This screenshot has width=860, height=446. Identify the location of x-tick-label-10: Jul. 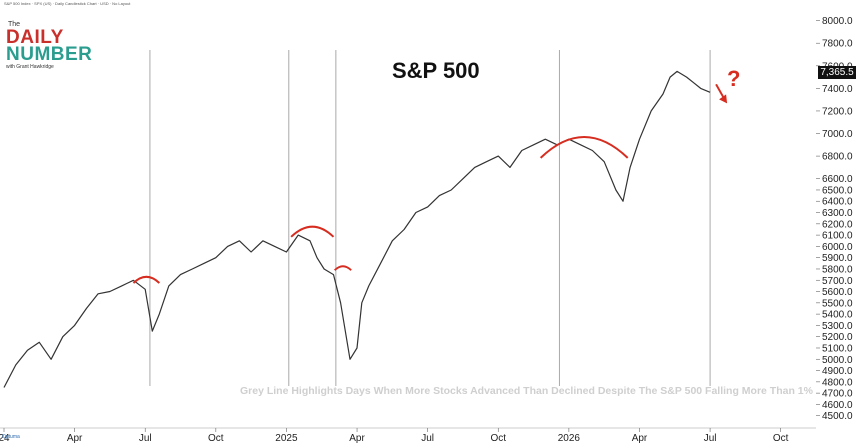
(710, 438).